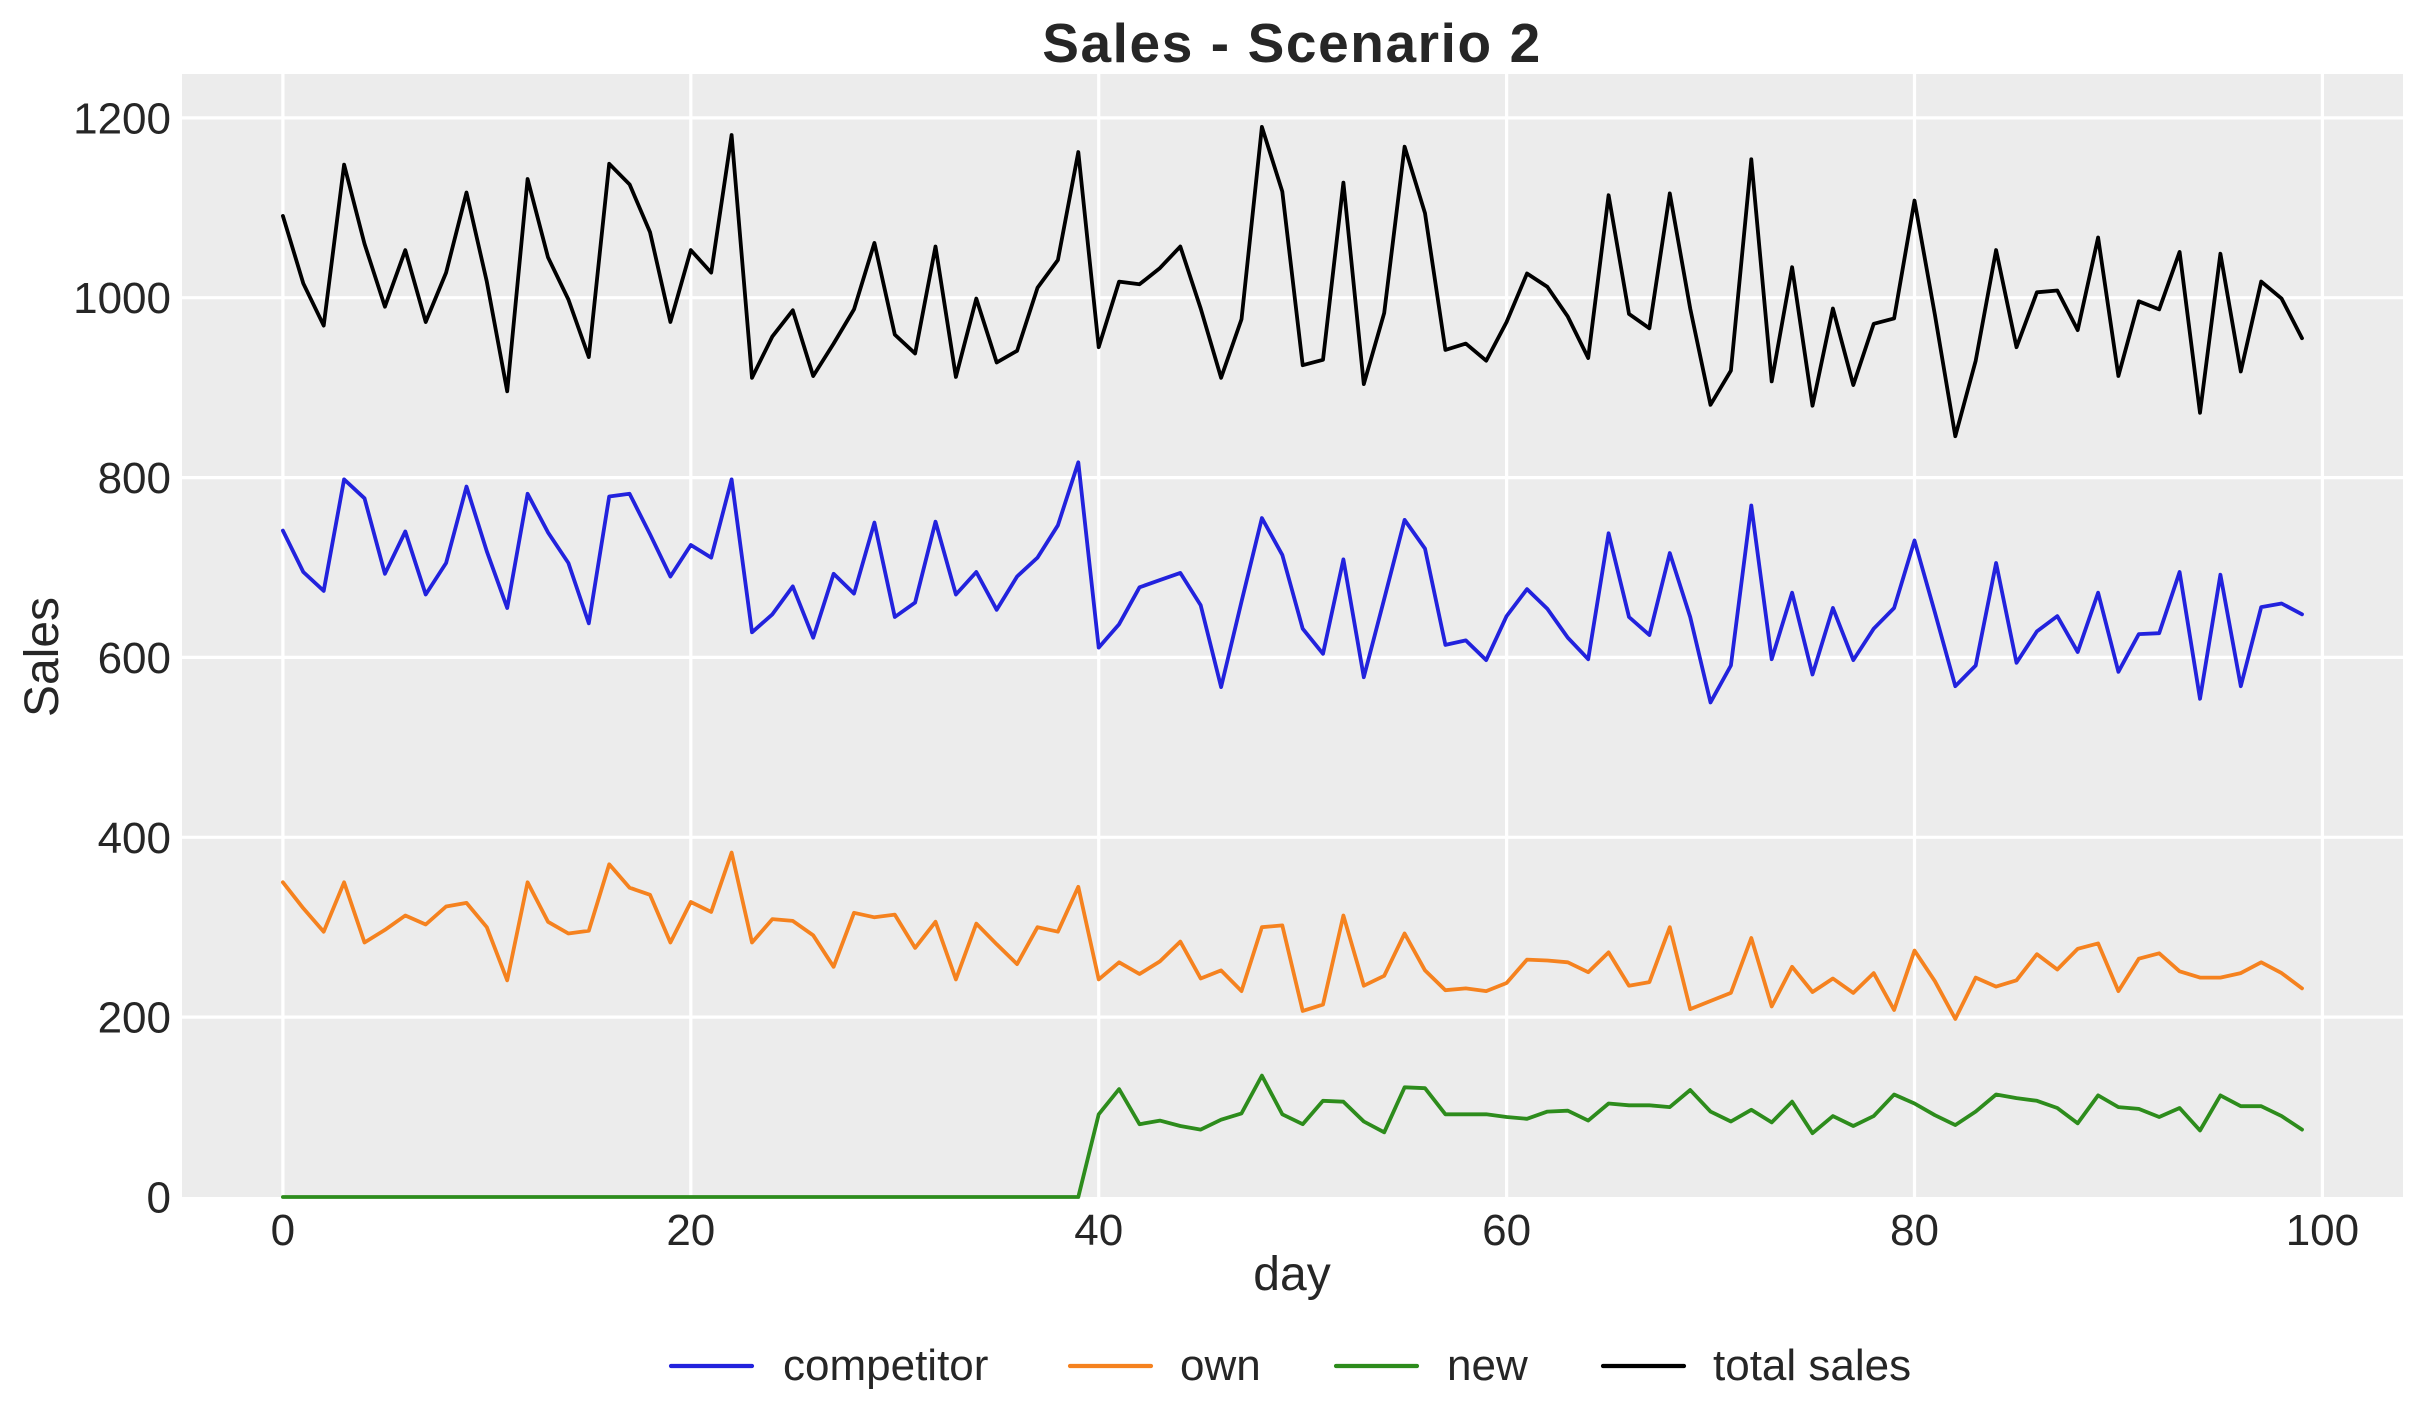 The width and height of the screenshot is (2423, 1423). I want to click on svg-text: 600, so click(134, 658).